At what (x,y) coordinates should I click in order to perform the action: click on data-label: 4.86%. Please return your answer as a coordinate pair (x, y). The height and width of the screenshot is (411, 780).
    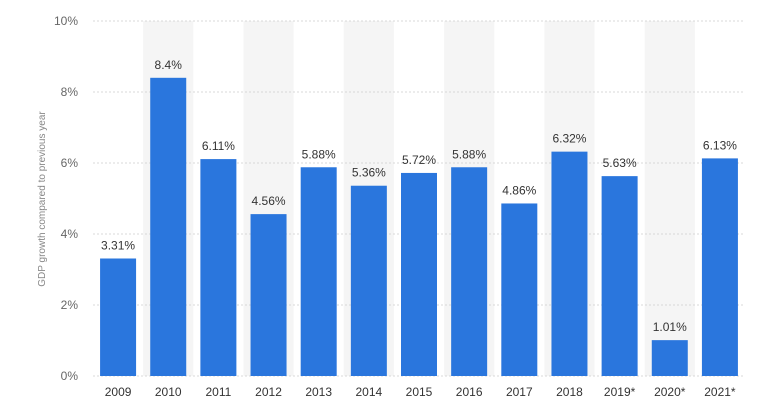
    Looking at the image, I should click on (519, 190).